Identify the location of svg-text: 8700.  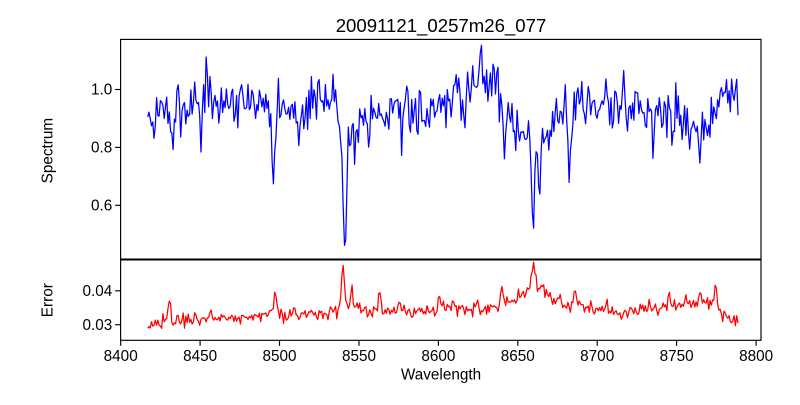
(597, 356).